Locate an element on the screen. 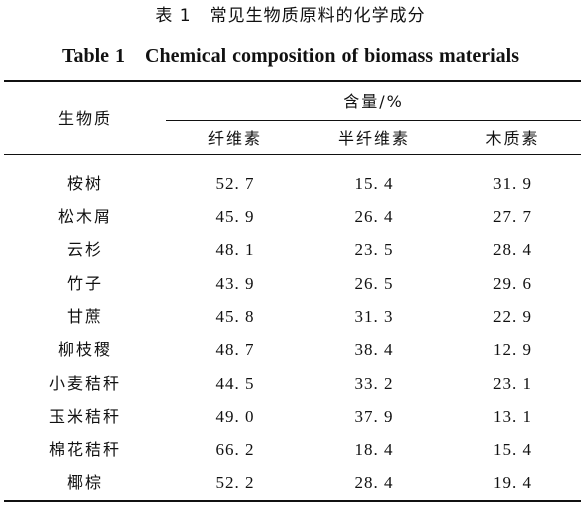 This screenshot has height=508, width=581. row-lignin-value: 12. 9 is located at coordinates (512, 349).